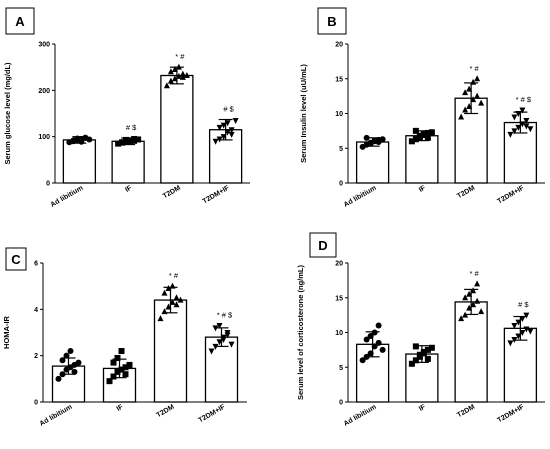  What do you see at coordinates (339, 264) in the screenshot?
I see `y-tick-label: 20` at bounding box center [339, 264].